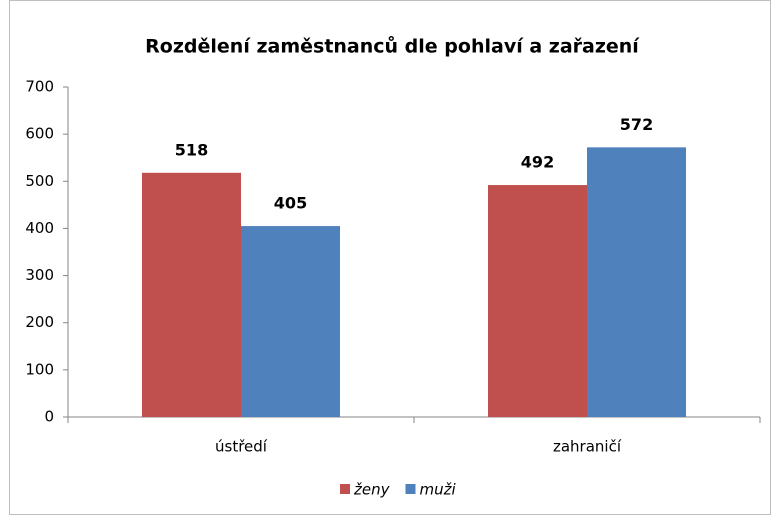 The height and width of the screenshot is (515, 772). What do you see at coordinates (39, 181) in the screenshot?
I see `y-tick-label: 500` at bounding box center [39, 181].